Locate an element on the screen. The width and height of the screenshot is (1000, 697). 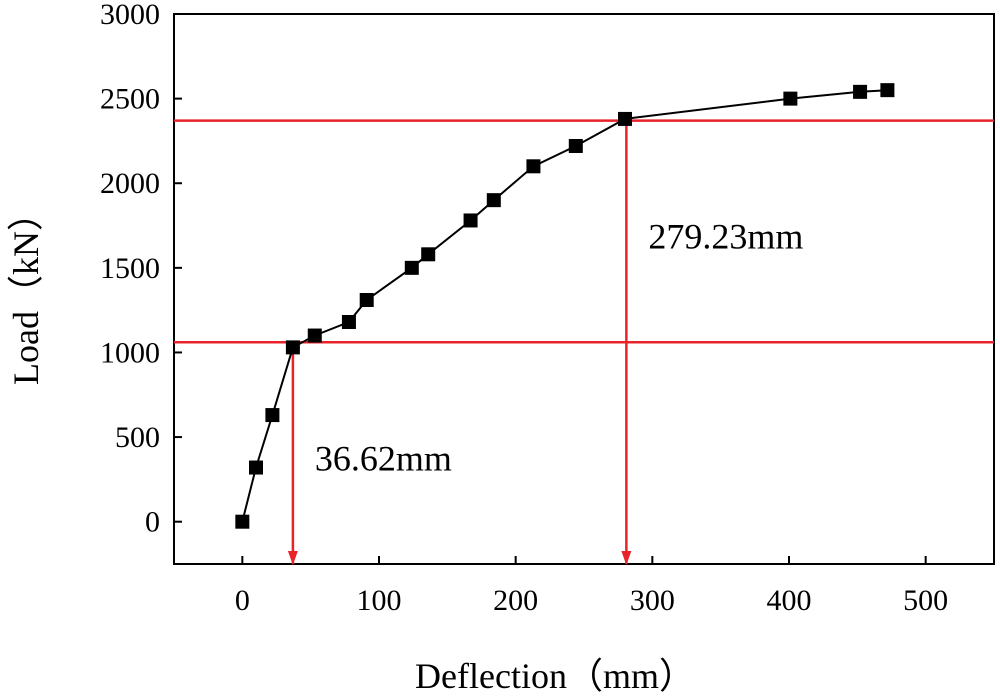
x-tick-label: 500 is located at coordinates (925, 600).